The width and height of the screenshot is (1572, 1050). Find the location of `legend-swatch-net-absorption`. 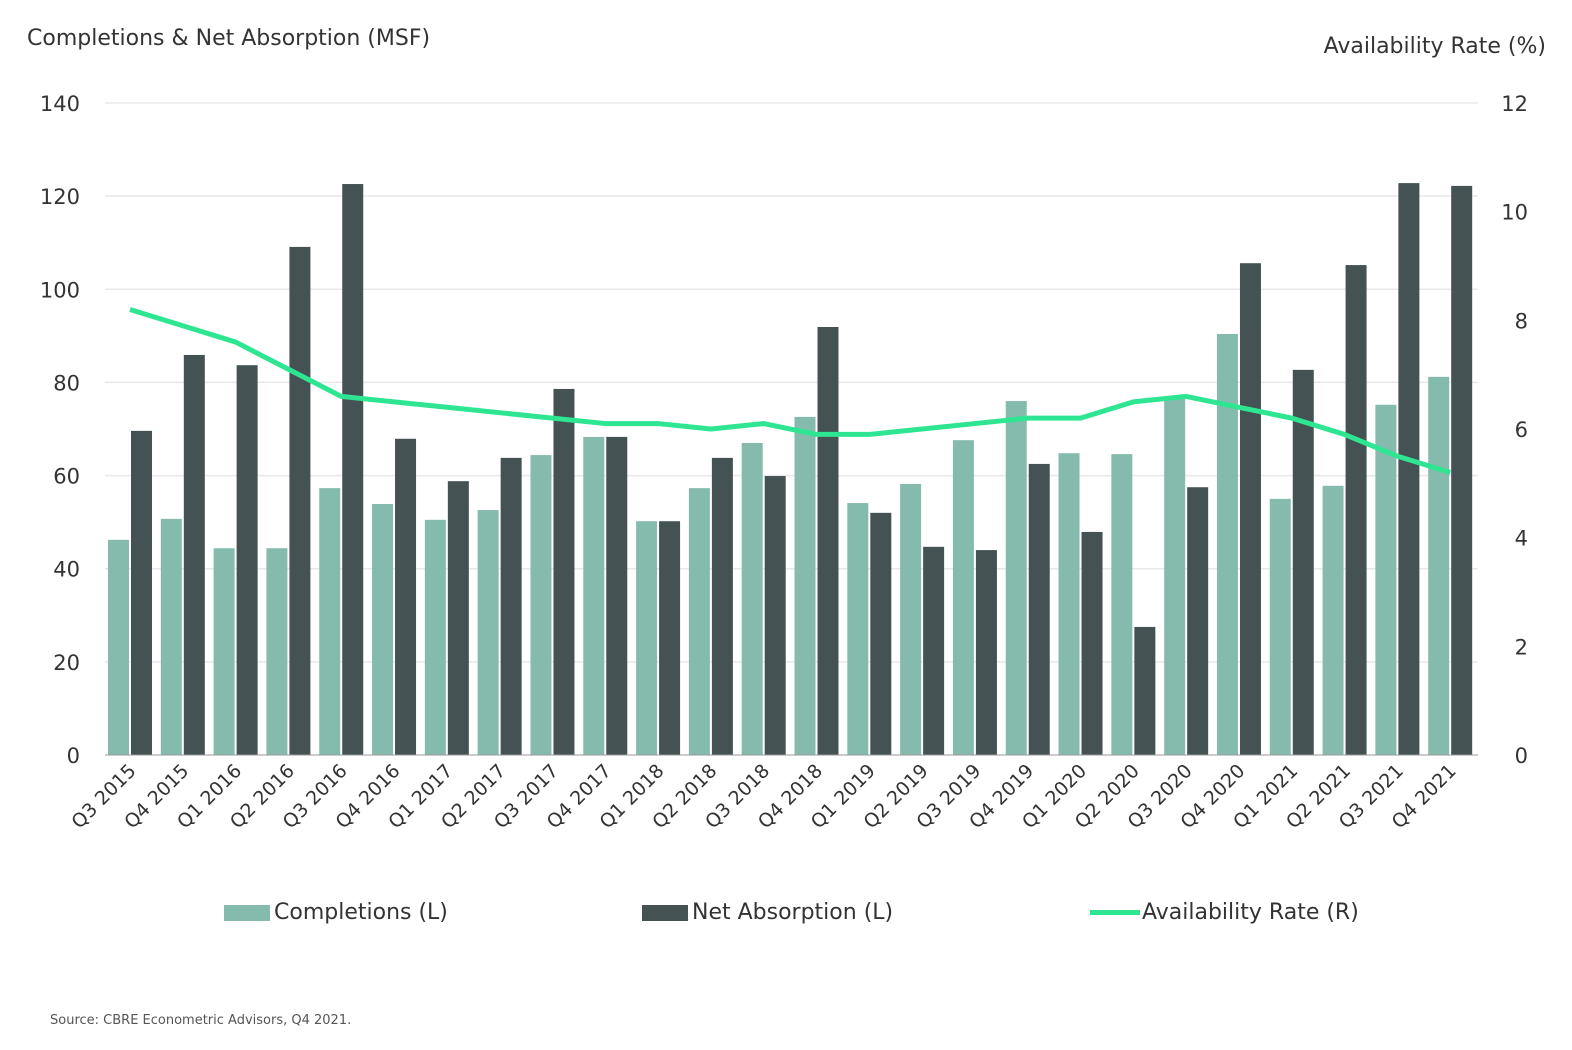

legend-swatch-net-absorption is located at coordinates (665, 912).